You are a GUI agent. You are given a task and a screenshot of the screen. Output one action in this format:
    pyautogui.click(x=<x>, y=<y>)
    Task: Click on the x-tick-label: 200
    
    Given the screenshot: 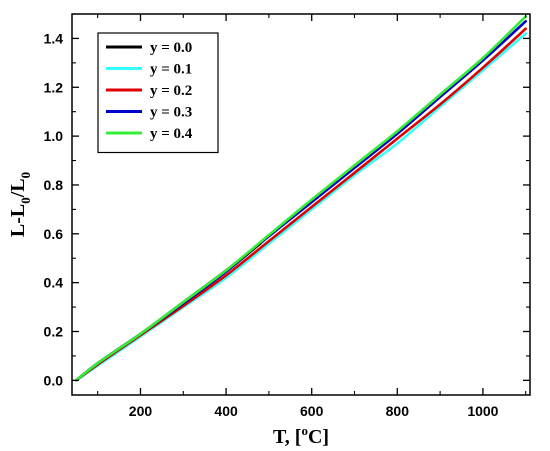 What is the action you would take?
    pyautogui.click(x=141, y=411)
    